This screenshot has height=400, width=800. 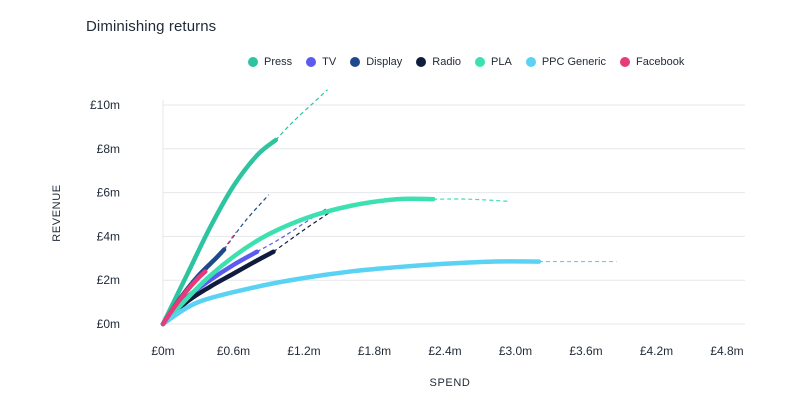 I want to click on legend-item-facebook: Facebook, so click(x=652, y=62).